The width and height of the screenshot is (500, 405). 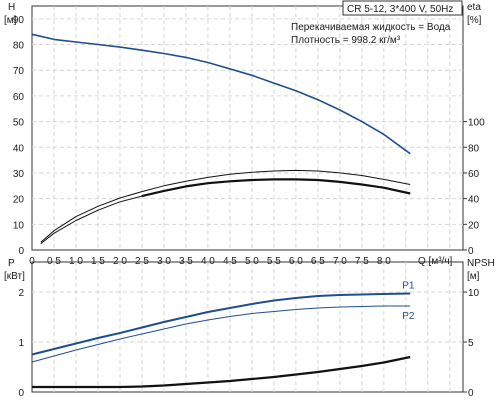 I want to click on y-left-tick-label: 90, so click(x=19, y=20).